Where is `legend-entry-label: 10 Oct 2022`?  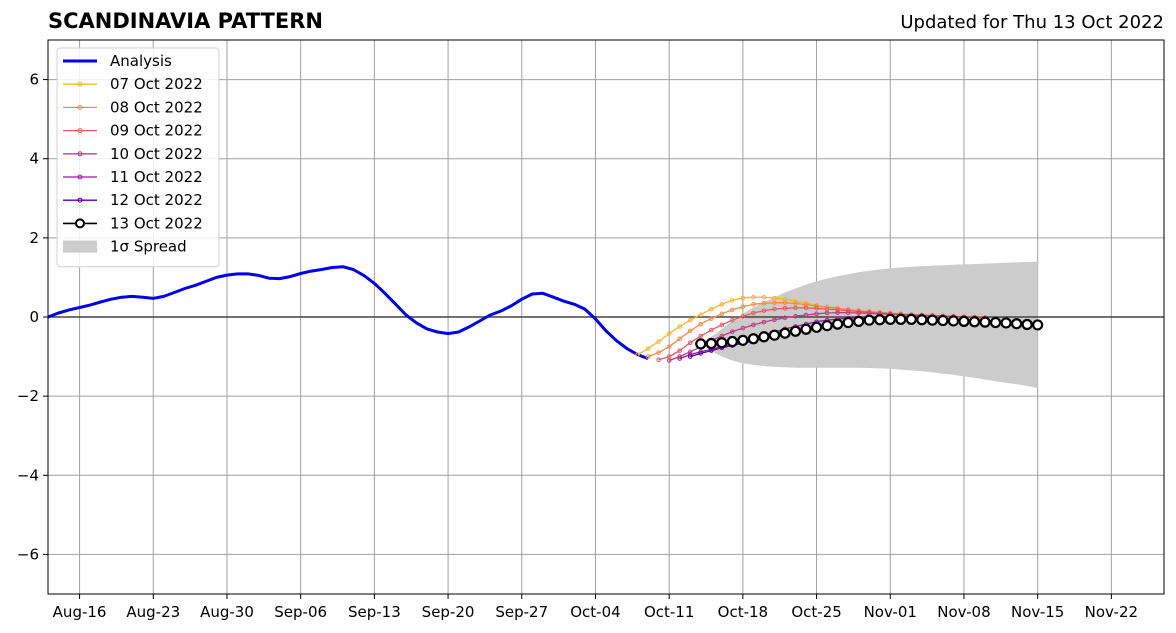
legend-entry-label: 10 Oct 2022 is located at coordinates (156, 154).